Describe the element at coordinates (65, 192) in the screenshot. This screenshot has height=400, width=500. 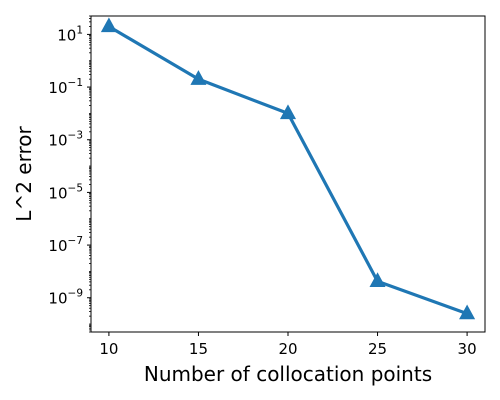
I see `y-tick-label: 10⁻⁵` at that location.